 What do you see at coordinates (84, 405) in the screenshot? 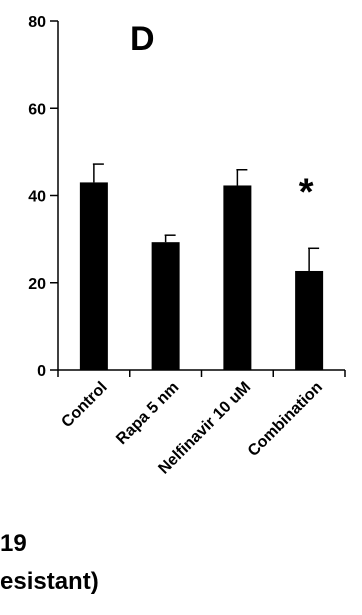
I see `category-label: Control` at bounding box center [84, 405].